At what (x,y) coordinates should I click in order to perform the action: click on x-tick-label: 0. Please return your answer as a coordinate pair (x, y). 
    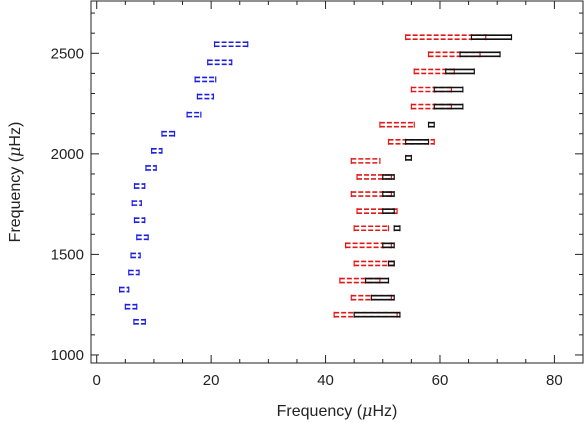
    Looking at the image, I should click on (97, 380).